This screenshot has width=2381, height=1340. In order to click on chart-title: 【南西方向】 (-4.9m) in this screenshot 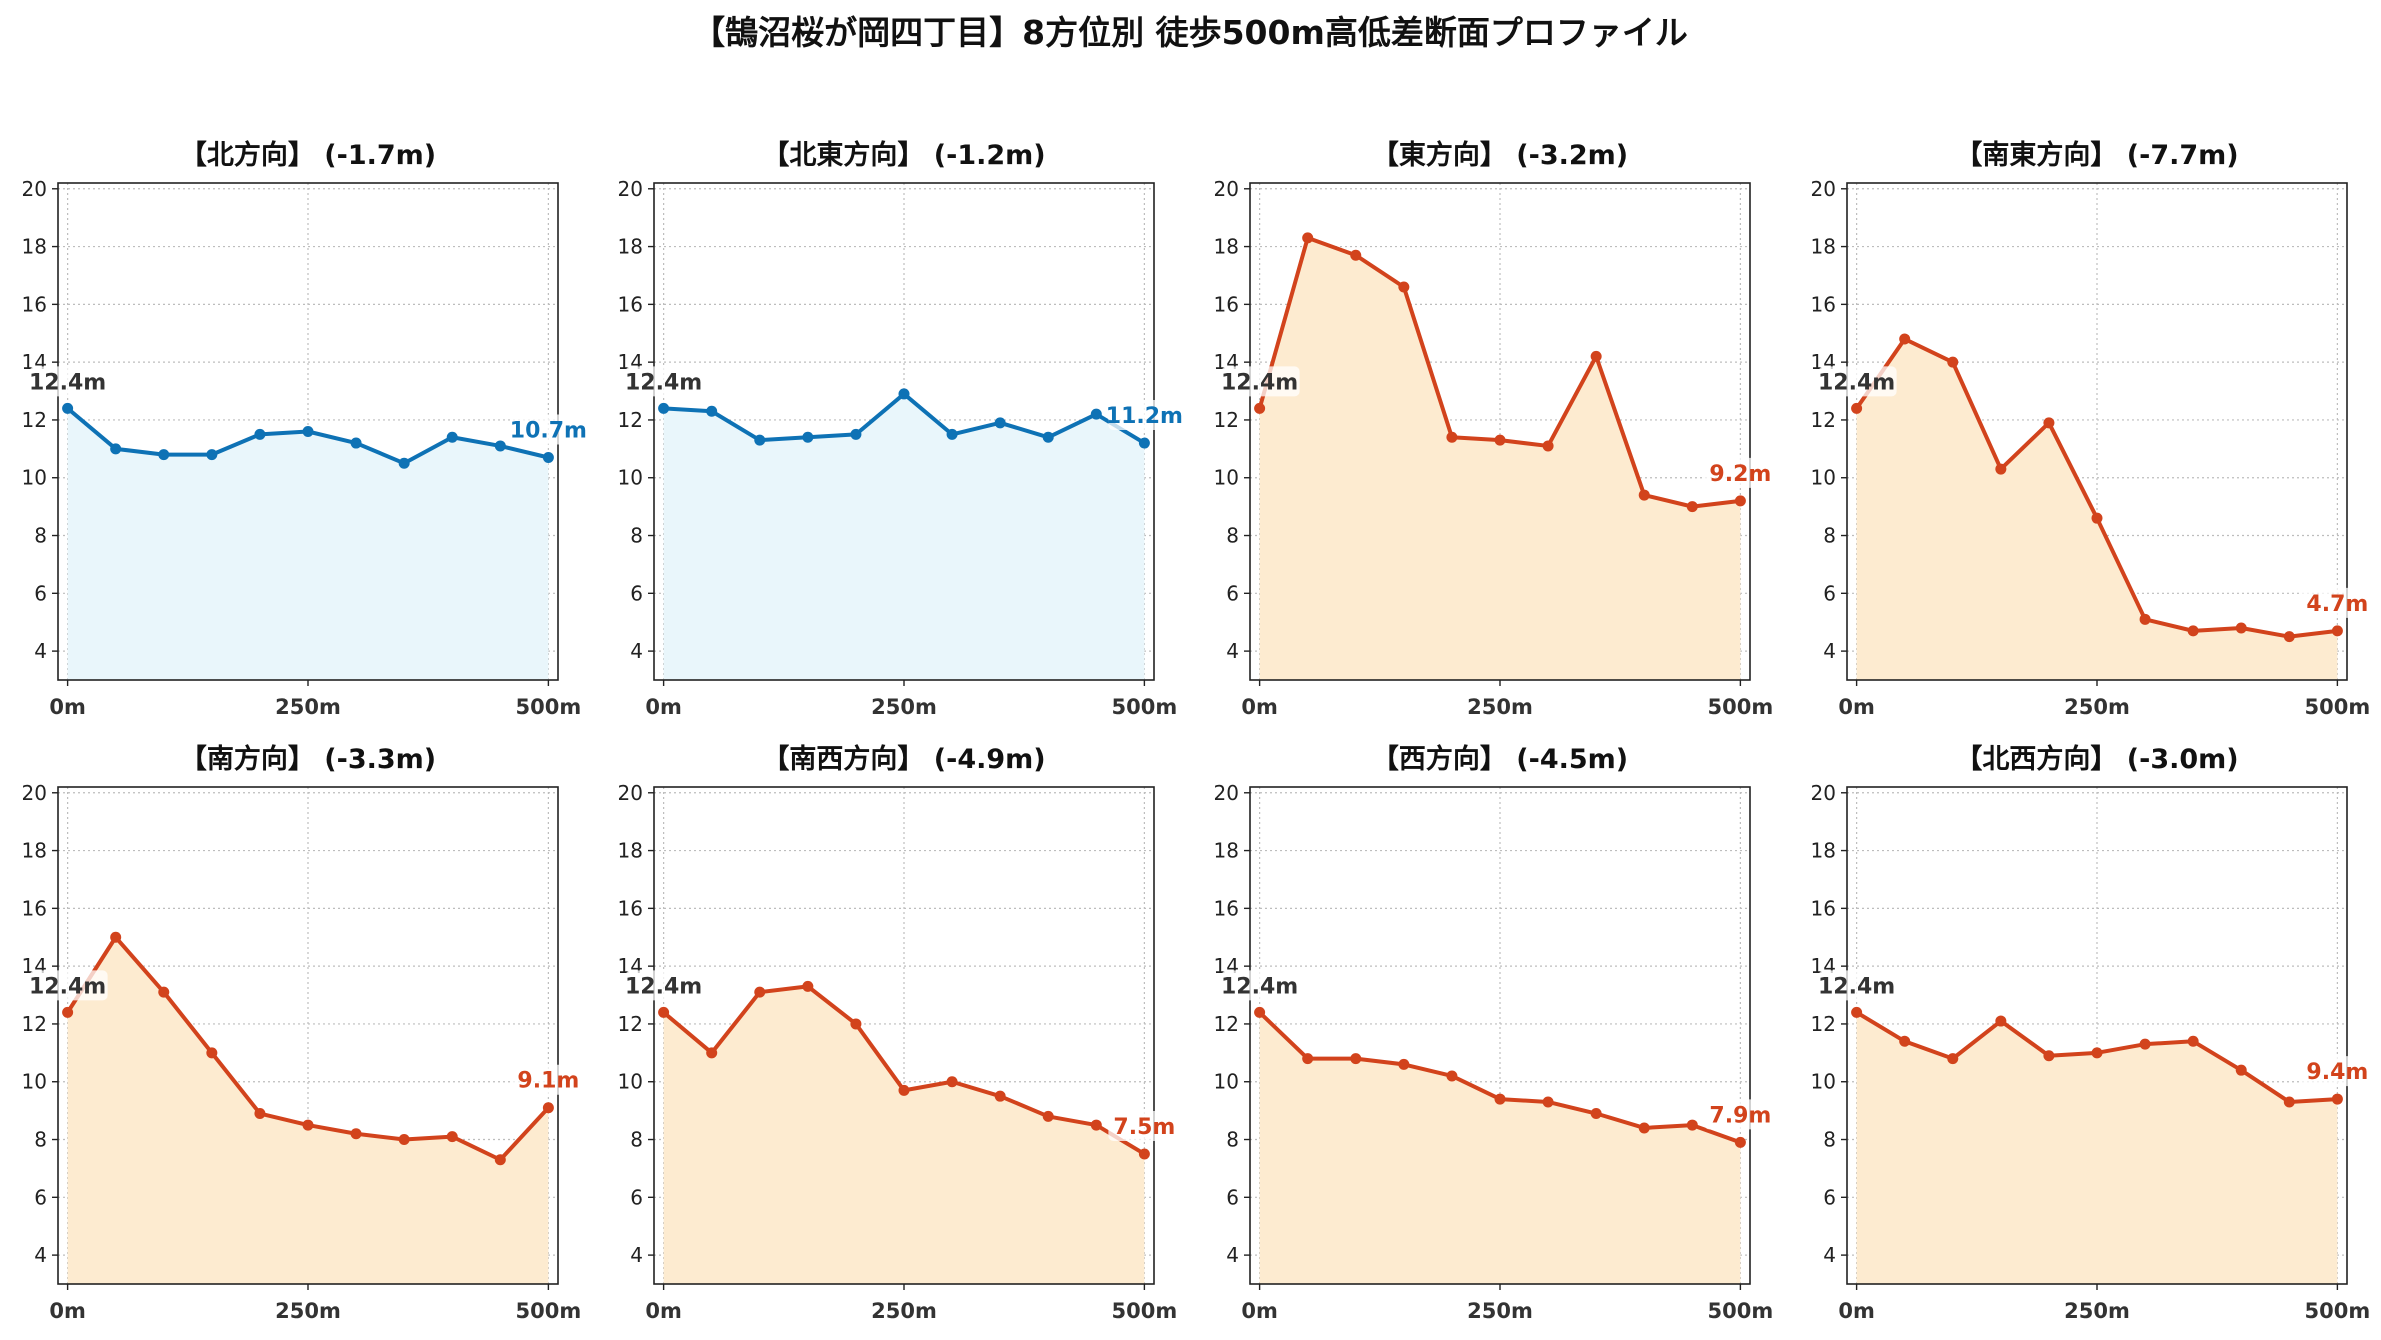, I will do `click(903, 759)`.